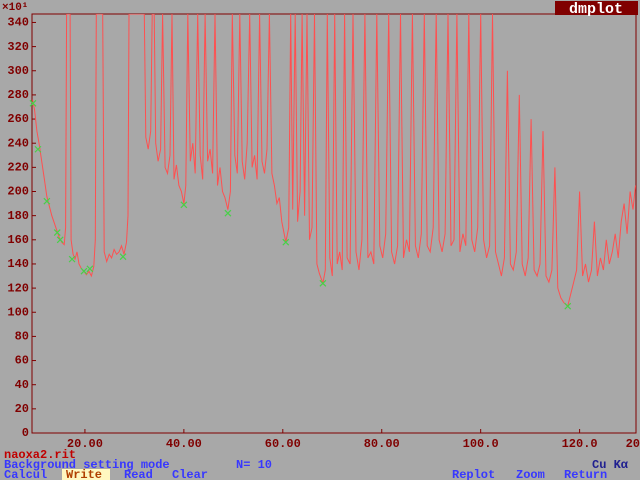 Image resolution: width=640 pixels, height=480 pixels. I want to click on menu-item: Write, so click(84, 474).